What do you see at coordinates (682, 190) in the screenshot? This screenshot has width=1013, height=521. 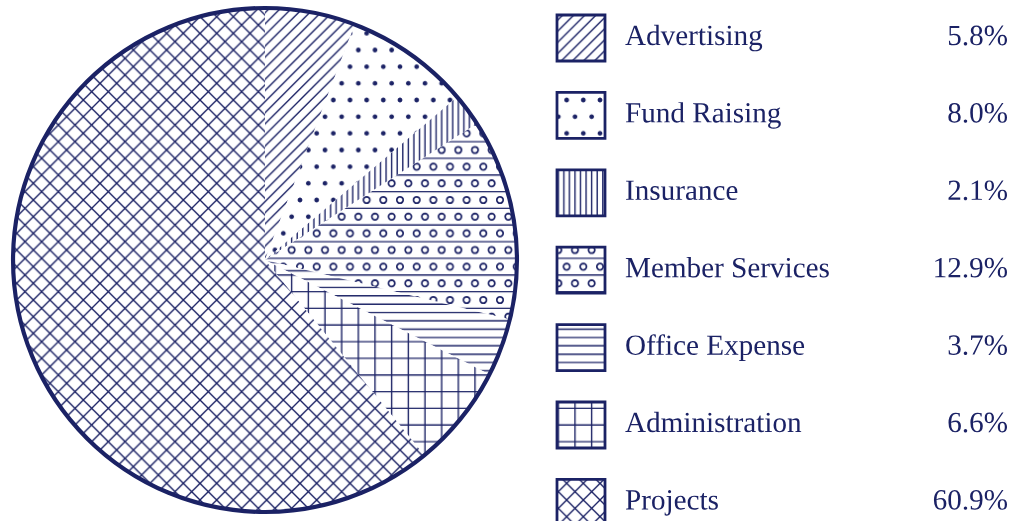 I see `legend-label: Insurance` at bounding box center [682, 190].